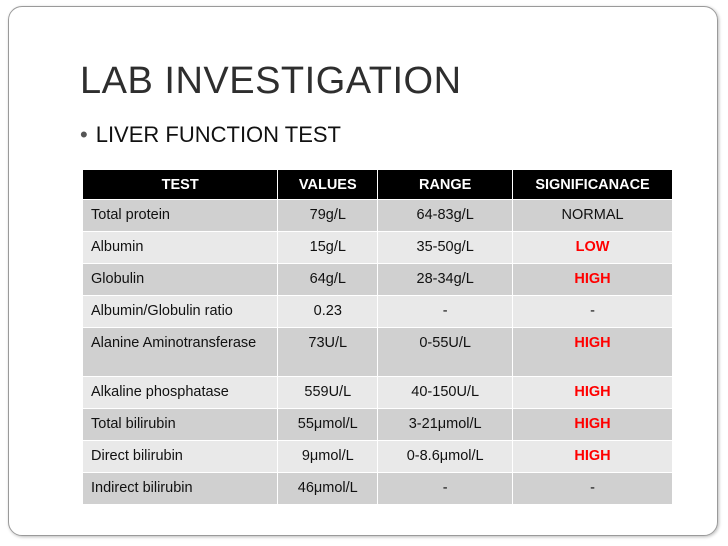  I want to click on table-row: Direct bilirubin 9μmol/L 0-8.6μmol/L HIGH, so click(378, 456).